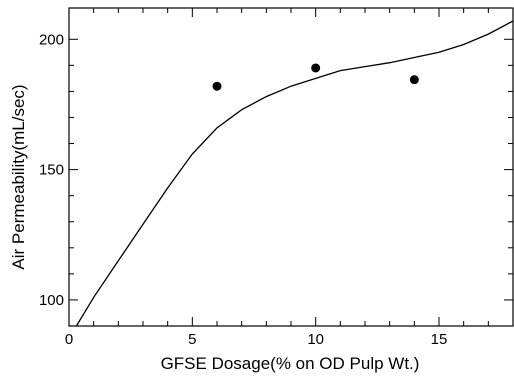  I want to click on x-axis-title: GFSE Dosage(% on OD Pulp Wt.), so click(290, 363).